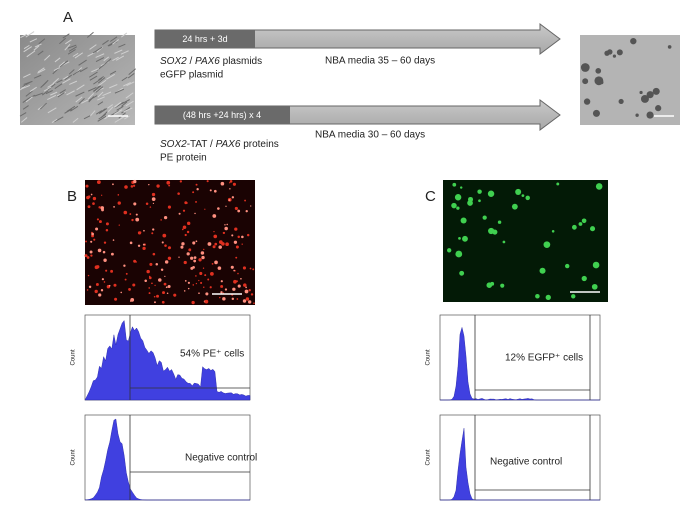 The height and width of the screenshot is (525, 700). Describe the element at coordinates (191, 75) in the screenshot. I see `treatment-line: eGFP plasmid` at that location.